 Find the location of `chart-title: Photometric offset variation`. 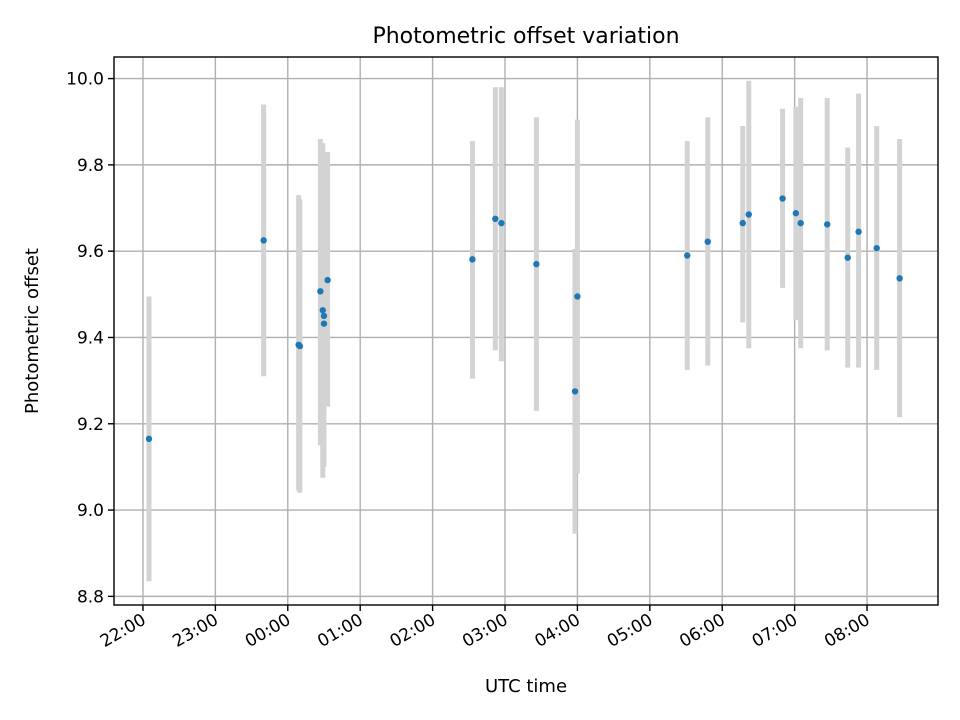

chart-title: Photometric offset variation is located at coordinates (525, 36).